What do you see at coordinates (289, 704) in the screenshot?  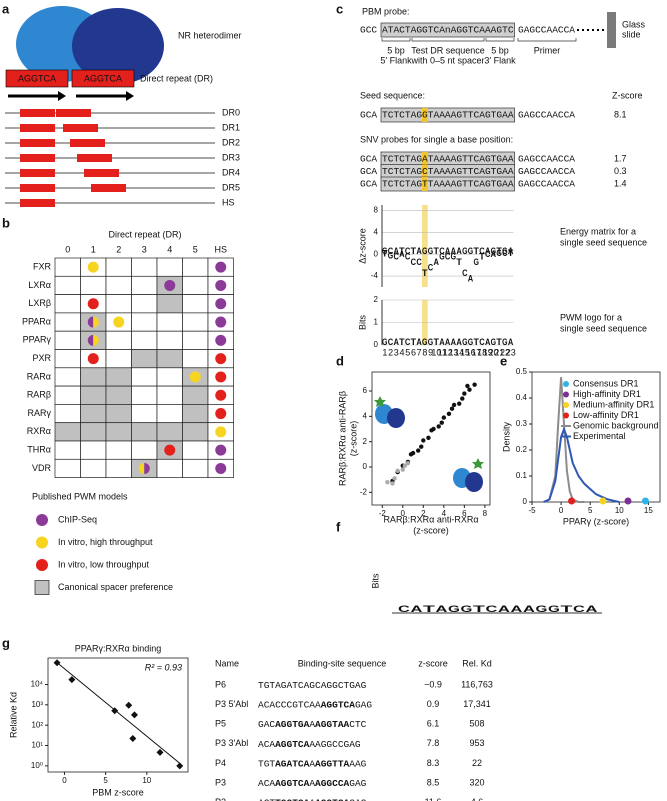 I see `sequence-part: ACACCCGTCAA` at bounding box center [289, 704].